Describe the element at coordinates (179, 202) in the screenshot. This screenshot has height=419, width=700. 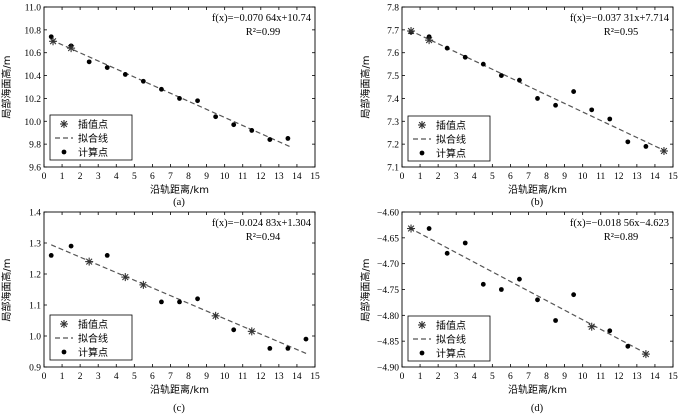
I see `panel-label: (a)` at that location.